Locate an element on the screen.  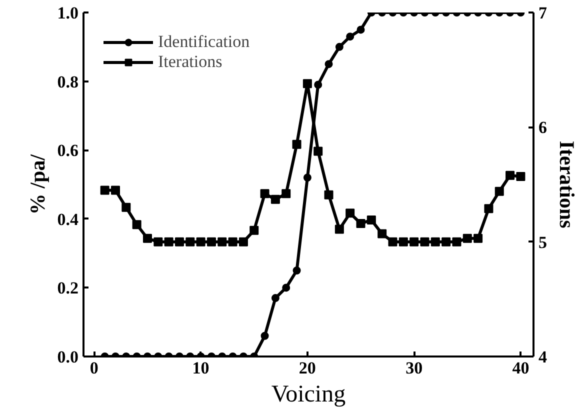
y-tick-label: 0.4 is located at coordinates (68, 219).